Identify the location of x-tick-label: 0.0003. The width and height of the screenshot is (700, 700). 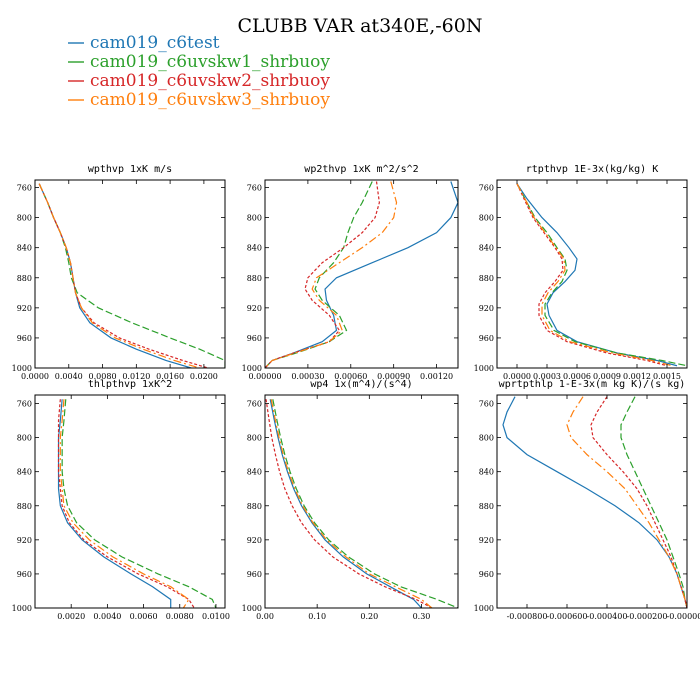
(547, 376).